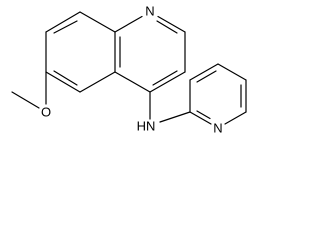 The height and width of the screenshot is (240, 320). Describe the element at coordinates (29, 90) in the screenshot. I see `methoxy-group` at that location.